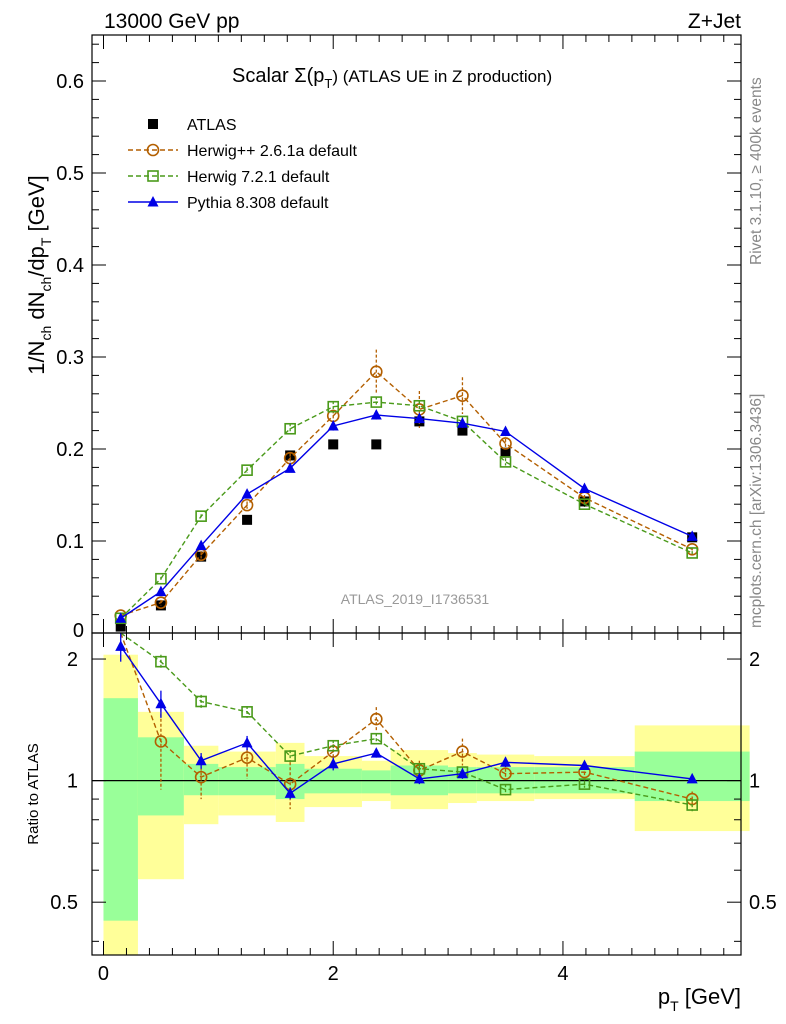  Describe the element at coordinates (171, 21) in the screenshot. I see `header-left: 13000 GeV pp` at that location.